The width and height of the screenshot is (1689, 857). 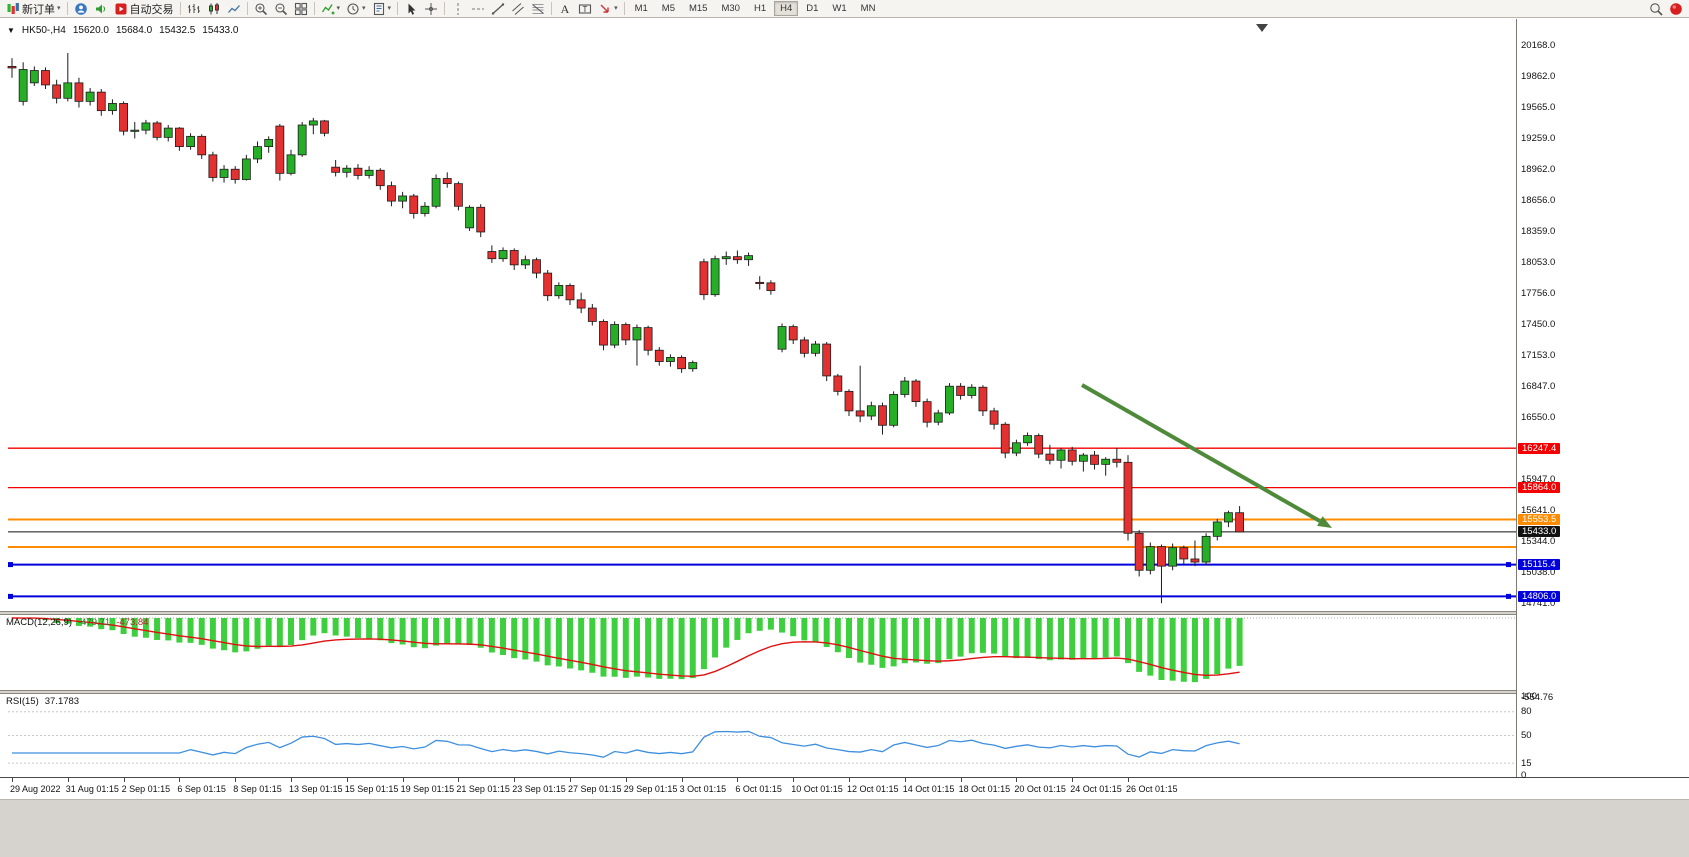 What do you see at coordinates (839, 8) in the screenshot?
I see `timeframe-w1-button: W1` at bounding box center [839, 8].